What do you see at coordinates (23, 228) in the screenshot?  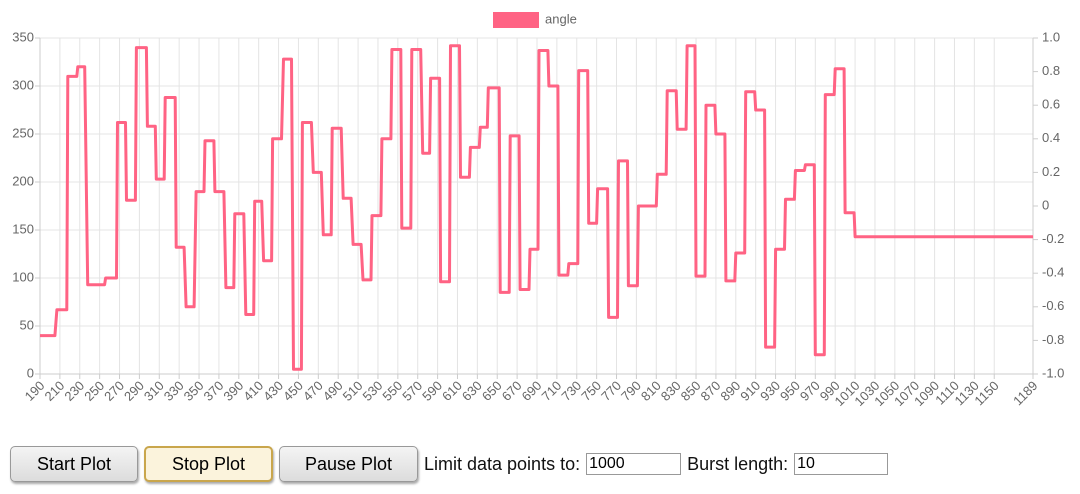 I see `y-tick-label: 150` at bounding box center [23, 228].